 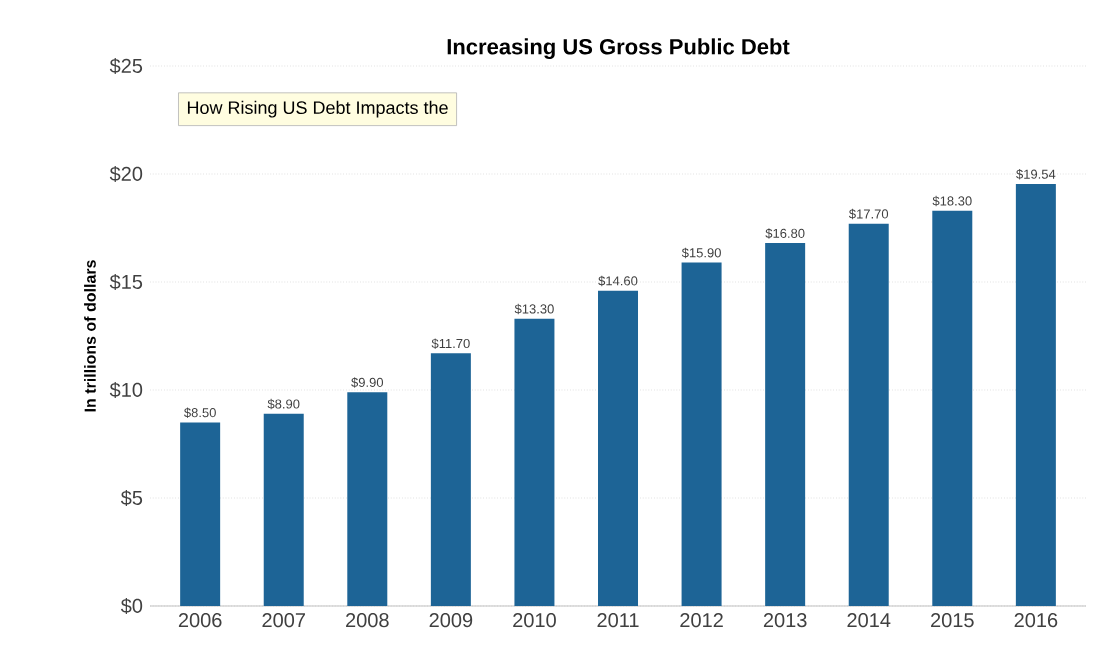 What do you see at coordinates (283, 620) in the screenshot?
I see `x-tick-label: 2007` at bounding box center [283, 620].